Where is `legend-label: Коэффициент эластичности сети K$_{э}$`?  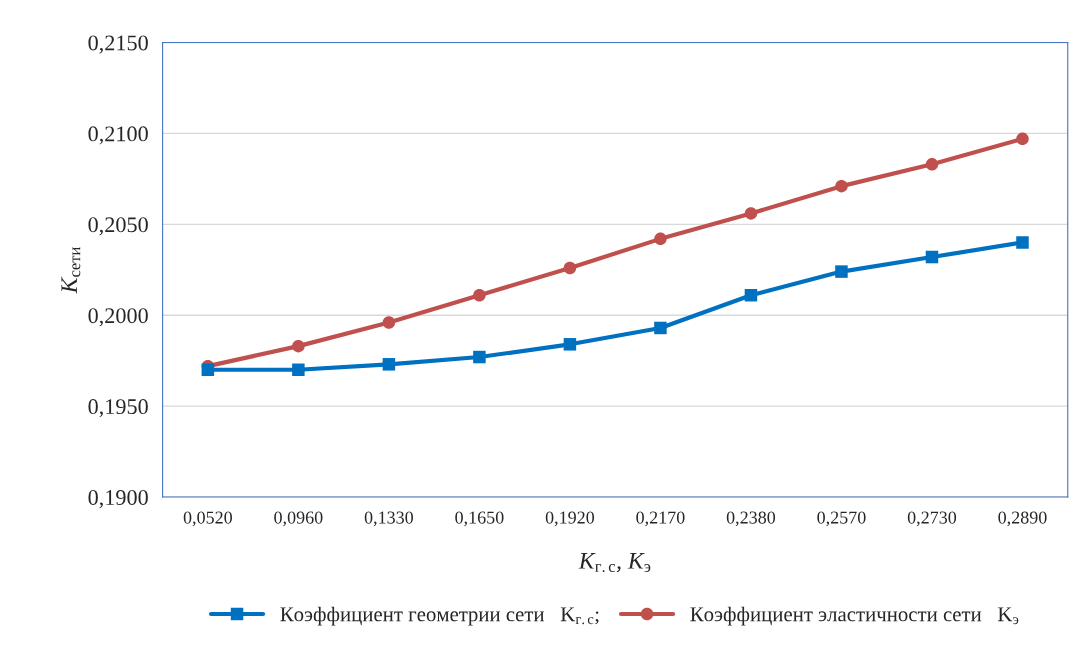
legend-label: Коэффициент эластичности сети K$_{э}$ is located at coordinates (854, 616).